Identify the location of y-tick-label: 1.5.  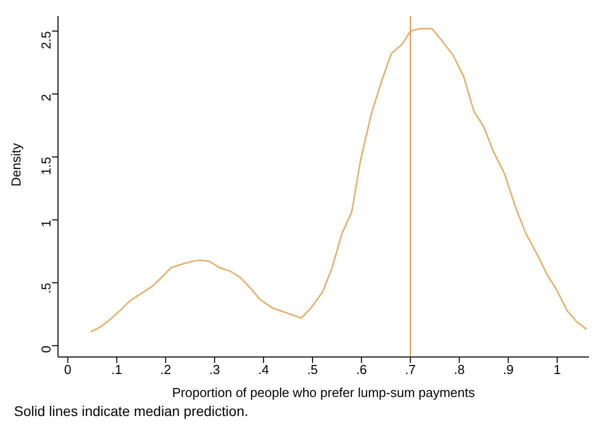
(46, 166).